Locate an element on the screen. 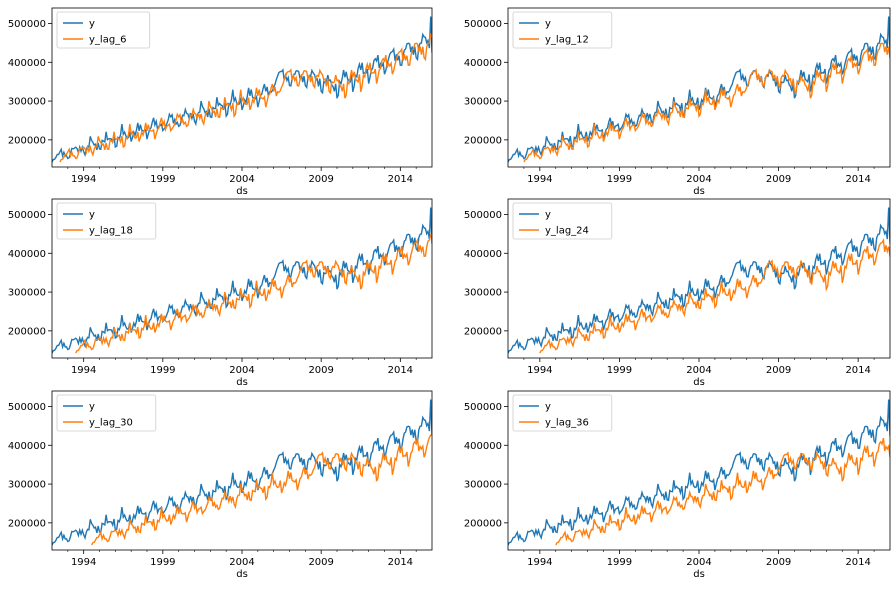  legend: y y_lag_36 is located at coordinates (562, 413).